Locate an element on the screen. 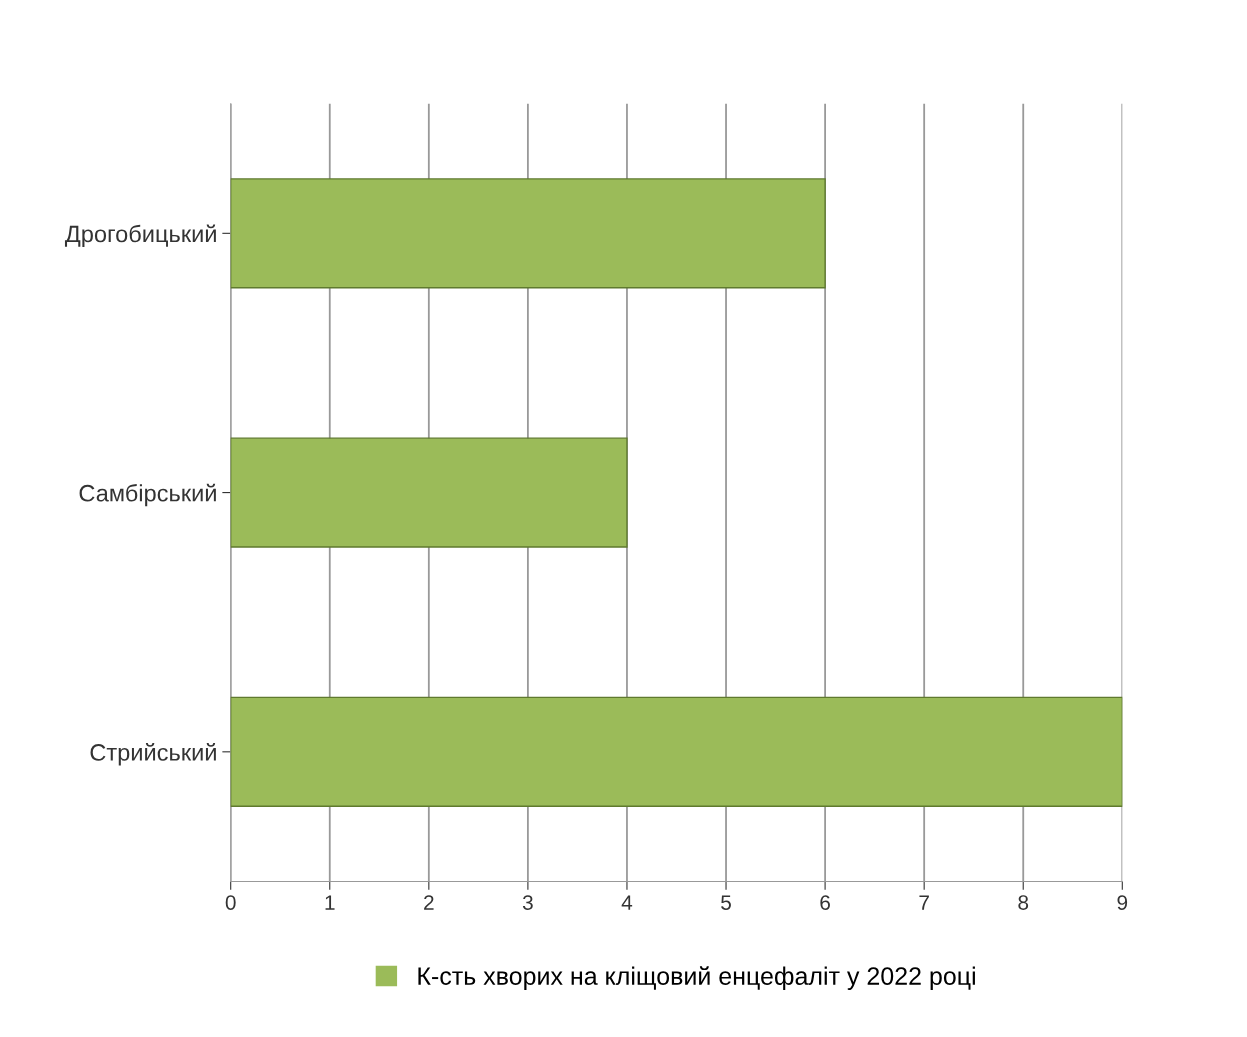 This screenshot has height=1037, width=1247. y-tick-label: Стрийський is located at coordinates (153, 754).